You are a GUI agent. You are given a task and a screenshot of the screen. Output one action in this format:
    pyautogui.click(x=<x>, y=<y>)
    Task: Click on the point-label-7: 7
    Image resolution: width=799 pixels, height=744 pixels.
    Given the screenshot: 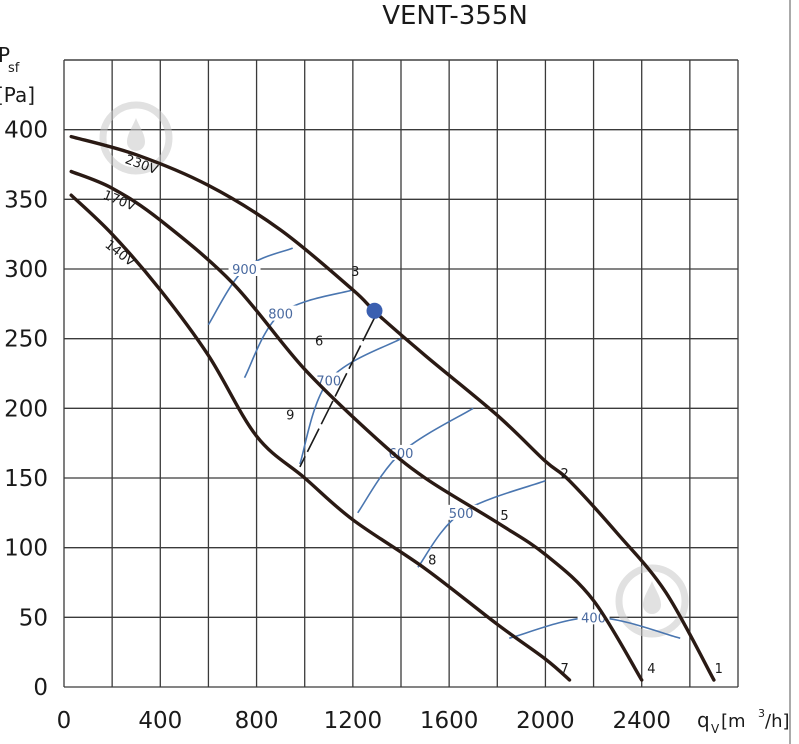 What is the action you would take?
    pyautogui.click(x=565, y=669)
    